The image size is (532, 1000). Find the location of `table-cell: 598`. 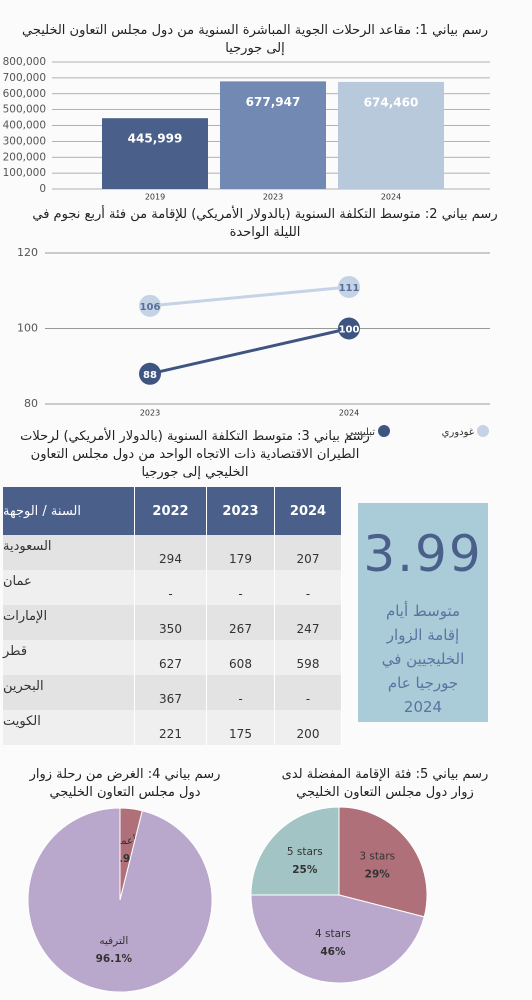

table-cell: 598 is located at coordinates (308, 657).